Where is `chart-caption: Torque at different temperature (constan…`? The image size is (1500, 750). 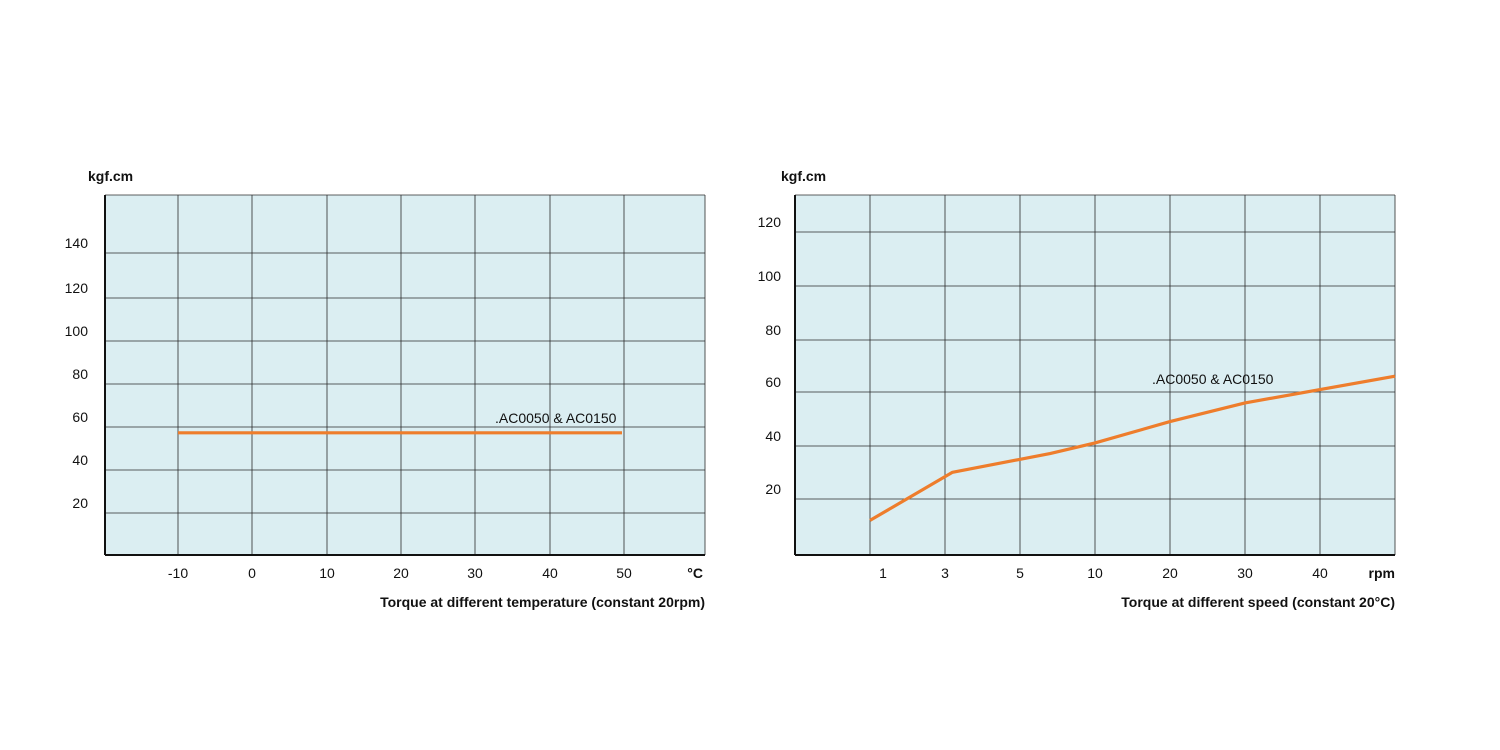 chart-caption: Torque at different temperature (constan… is located at coordinates (542, 602).